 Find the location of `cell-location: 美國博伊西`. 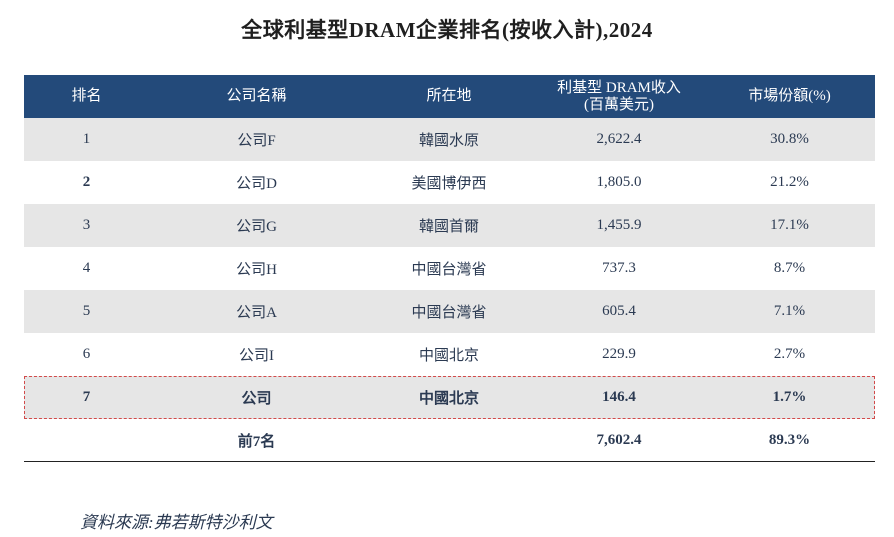

cell-location: 美國博伊西 is located at coordinates (449, 184).